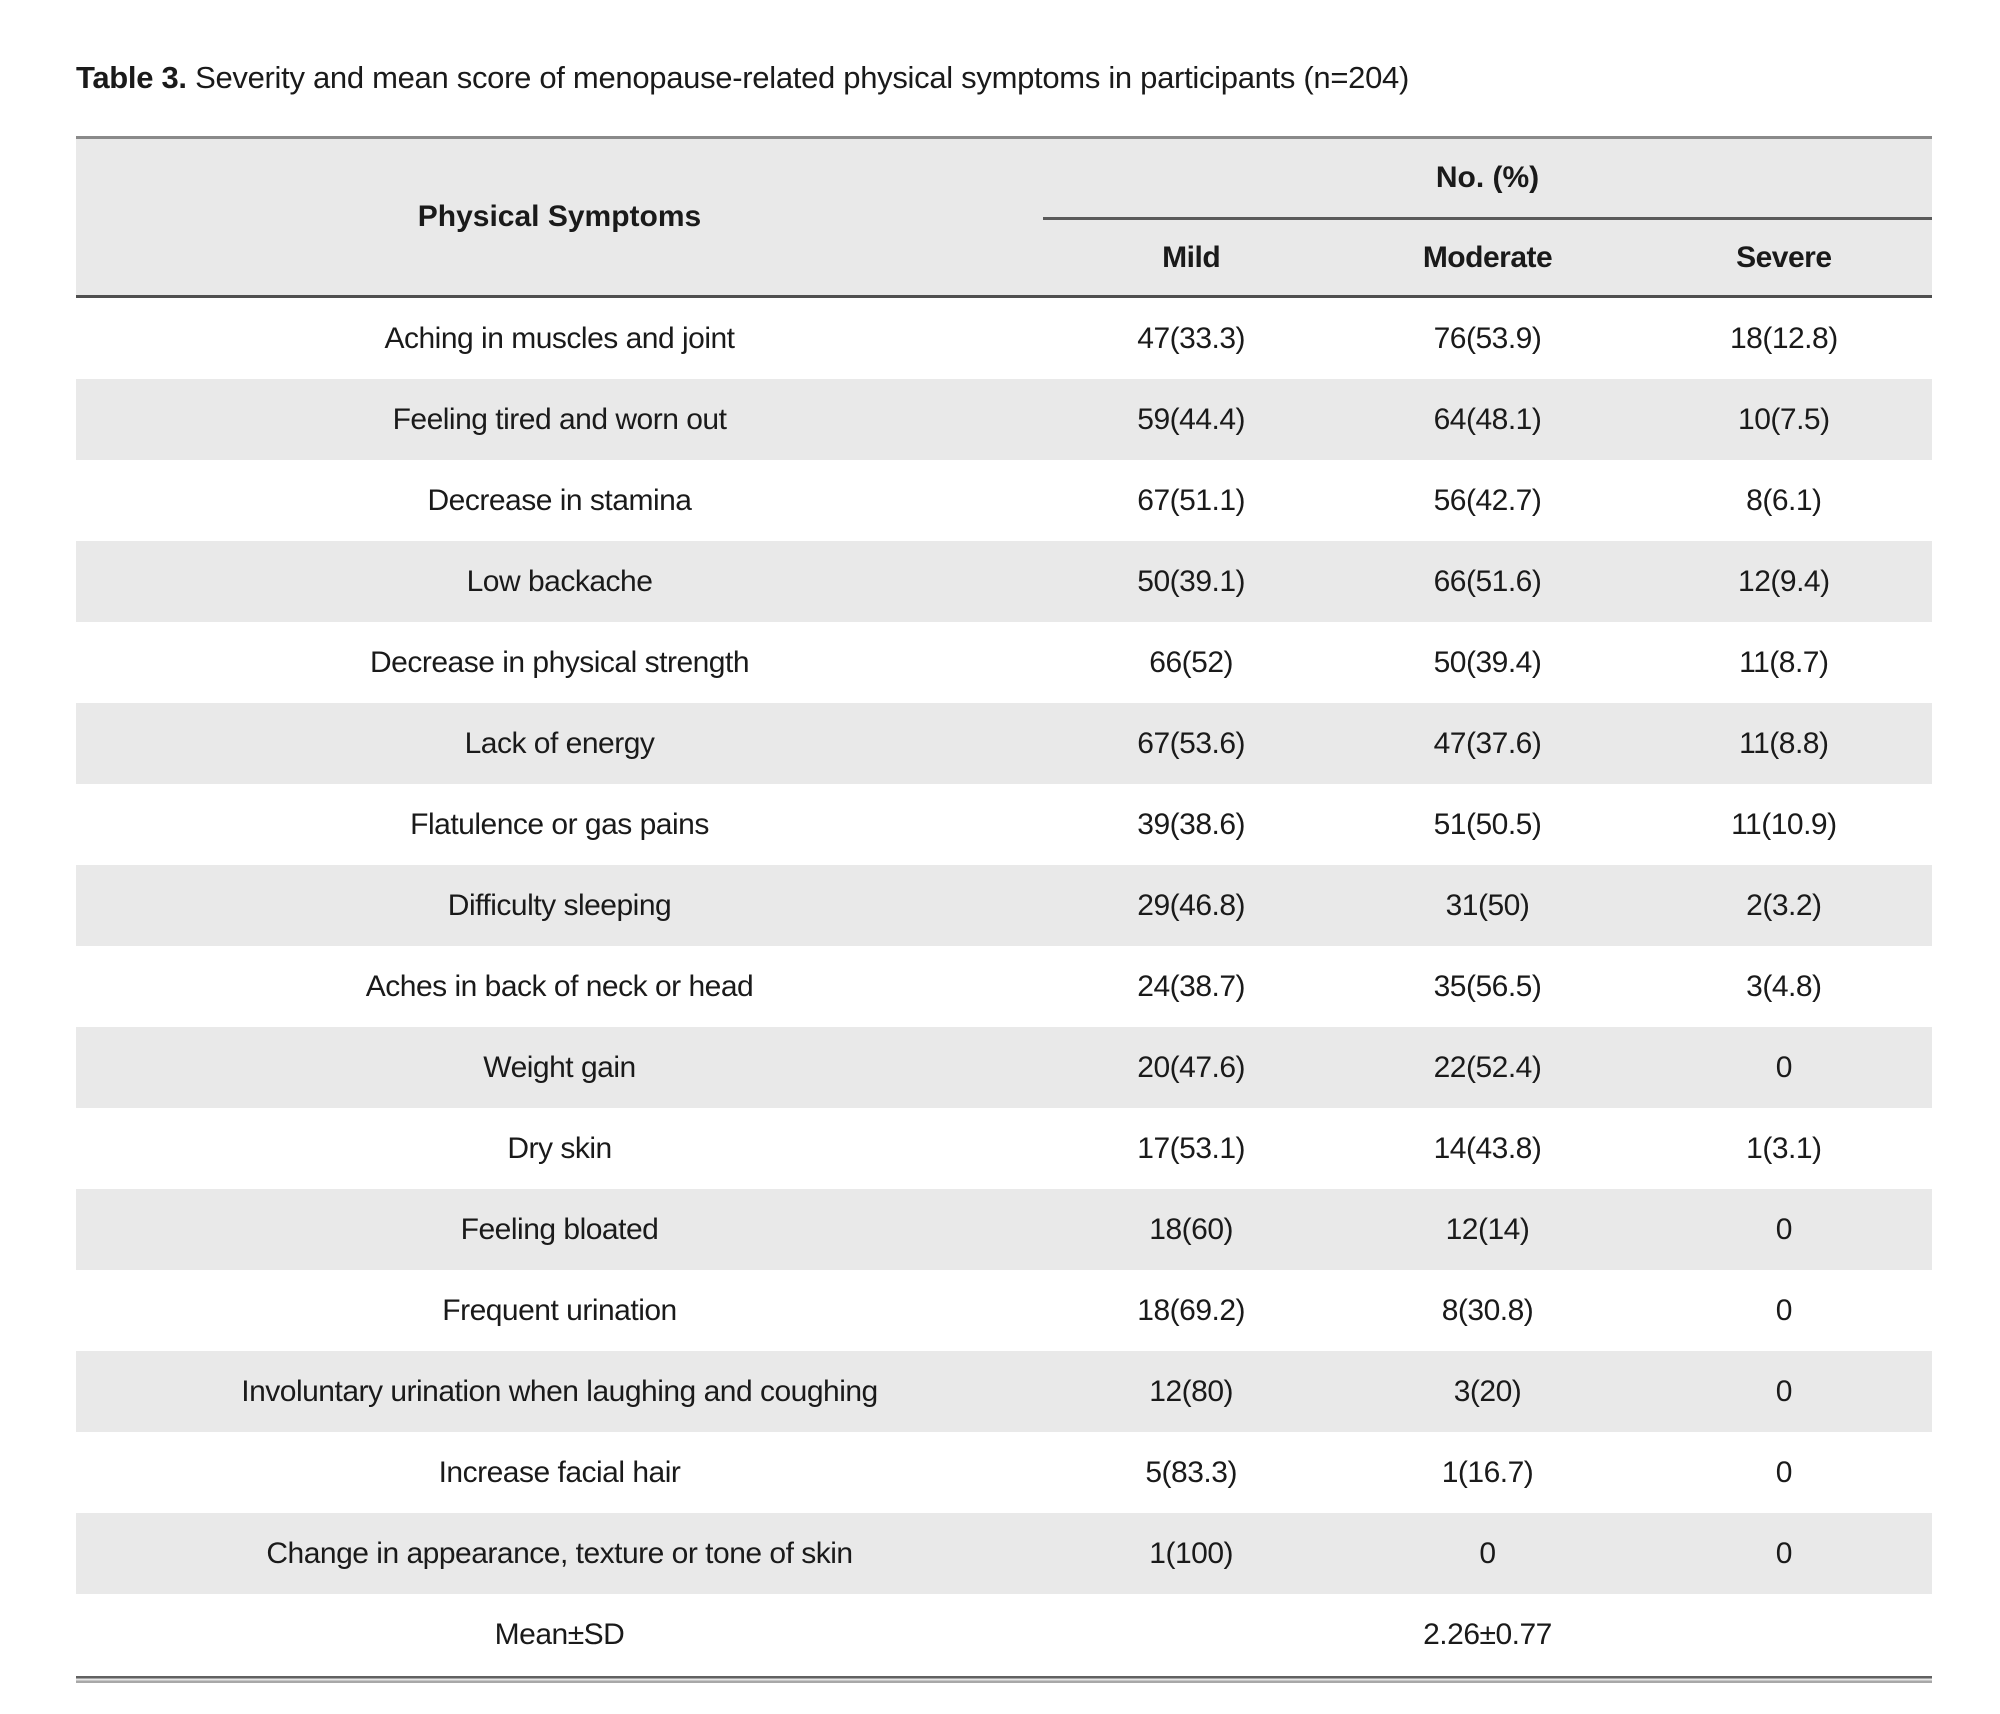 The width and height of the screenshot is (2000, 1714). Describe the element at coordinates (1487, 581) in the screenshot. I see `moderate-cell: 66(51.6)` at that location.